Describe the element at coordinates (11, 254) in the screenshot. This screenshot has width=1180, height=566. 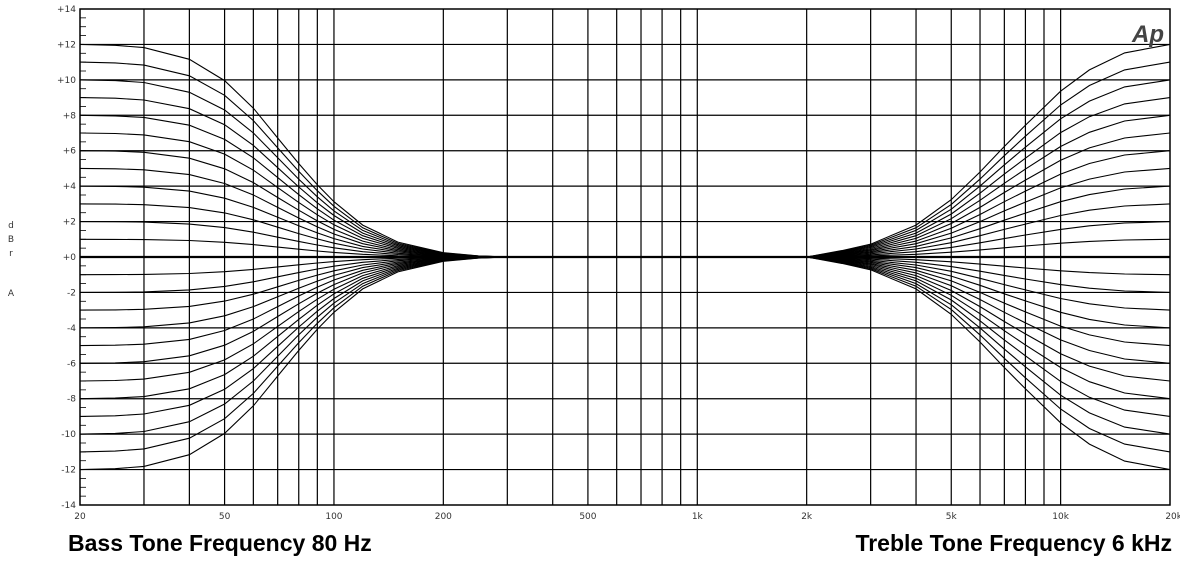
I see `y-axis-label-letter: r` at that location.